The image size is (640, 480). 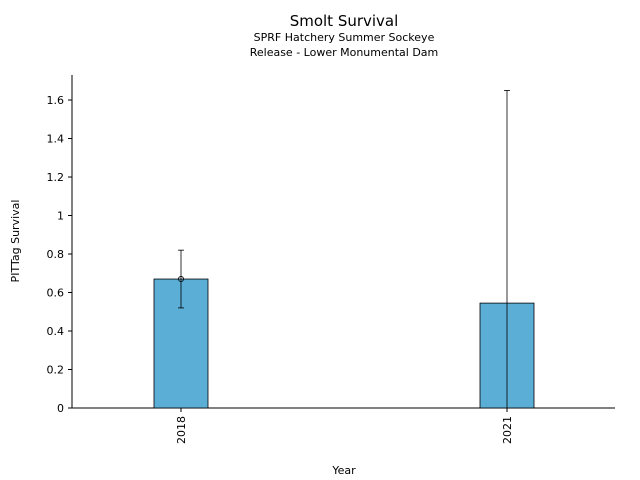 I want to click on y-tick-label: 1.6, so click(x=56, y=100).